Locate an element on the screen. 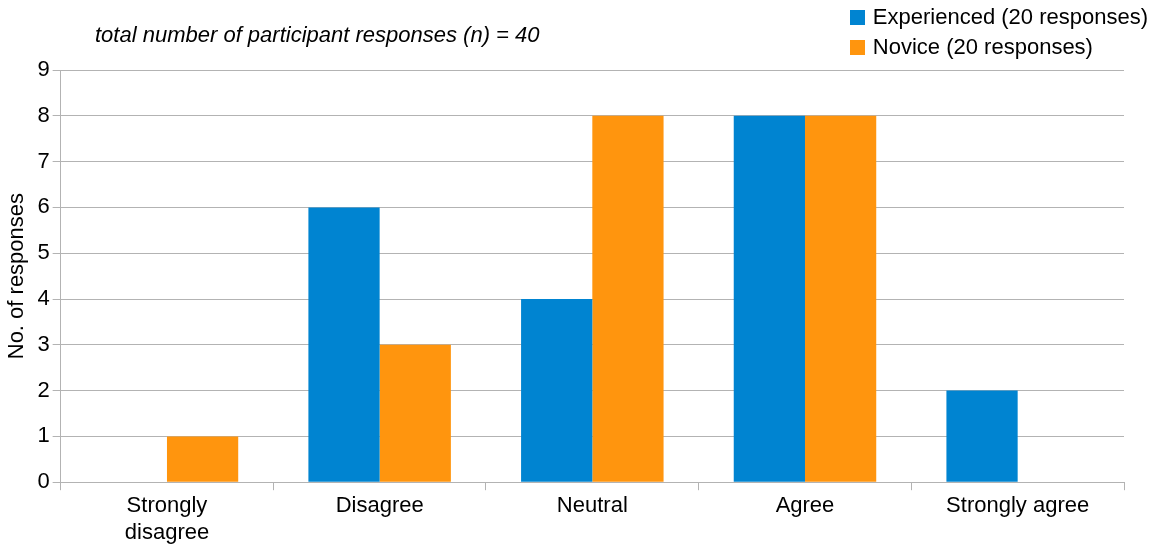  y-tick-label: 5 is located at coordinates (43, 252).